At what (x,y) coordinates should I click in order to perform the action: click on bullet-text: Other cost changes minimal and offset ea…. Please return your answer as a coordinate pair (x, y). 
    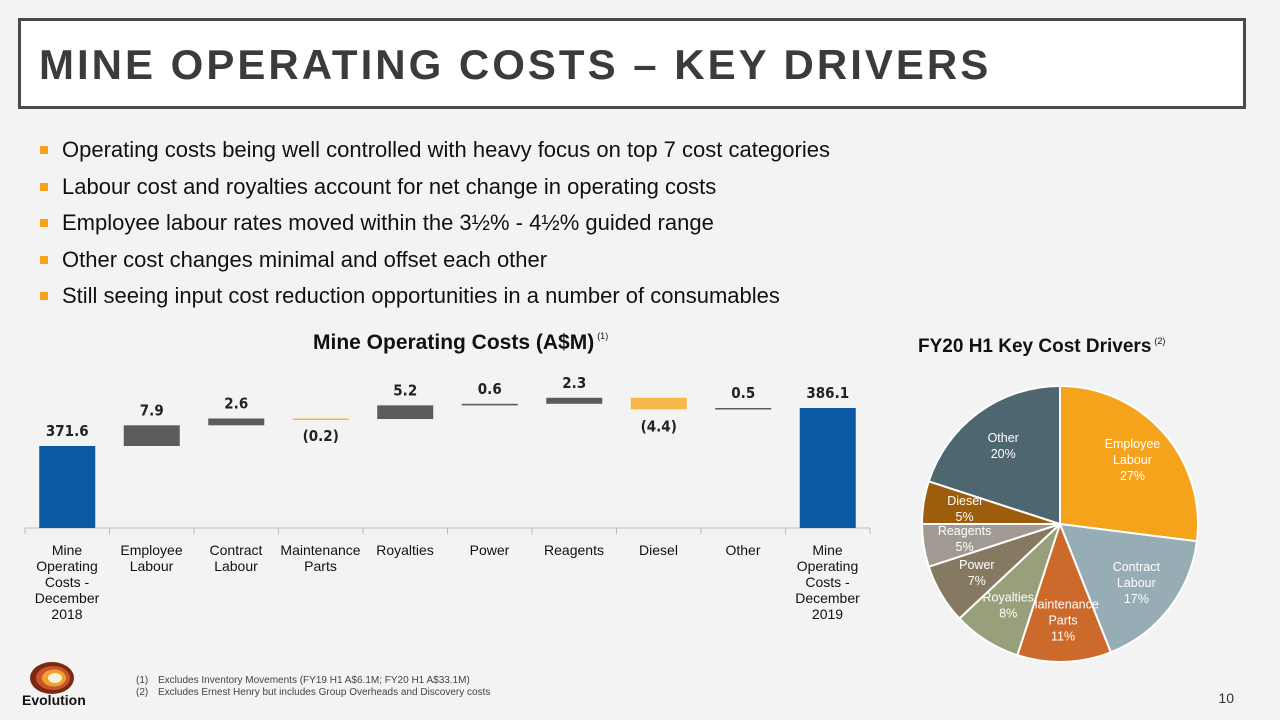
    Looking at the image, I should click on (305, 259).